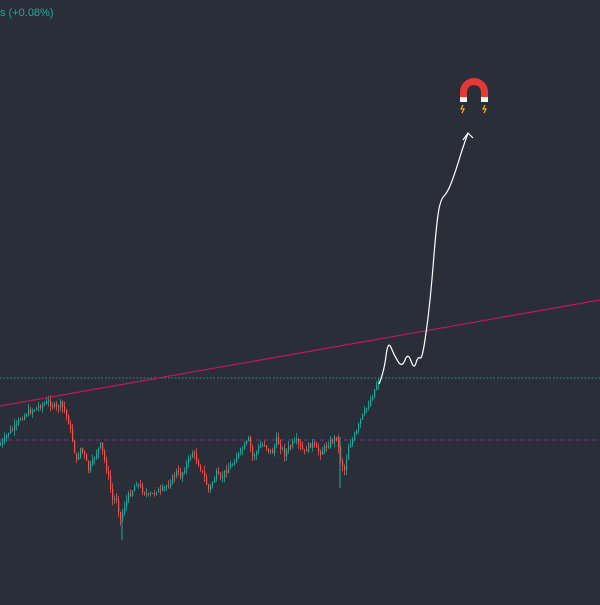  I want to click on magnet-tip-right, so click(484, 99).